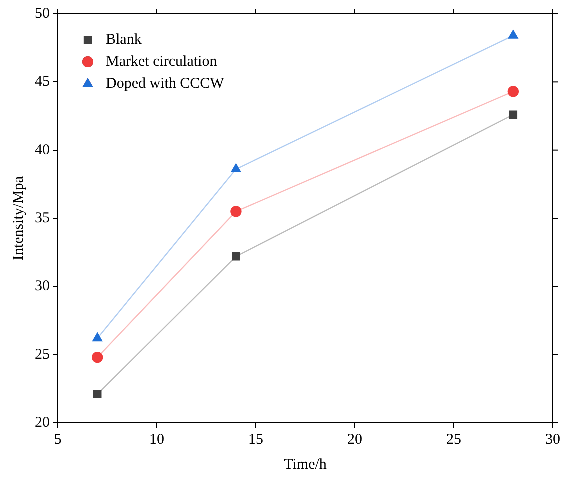 The image size is (573, 482). What do you see at coordinates (166, 84) in the screenshot?
I see `legend-label: Doped with CCCW` at bounding box center [166, 84].